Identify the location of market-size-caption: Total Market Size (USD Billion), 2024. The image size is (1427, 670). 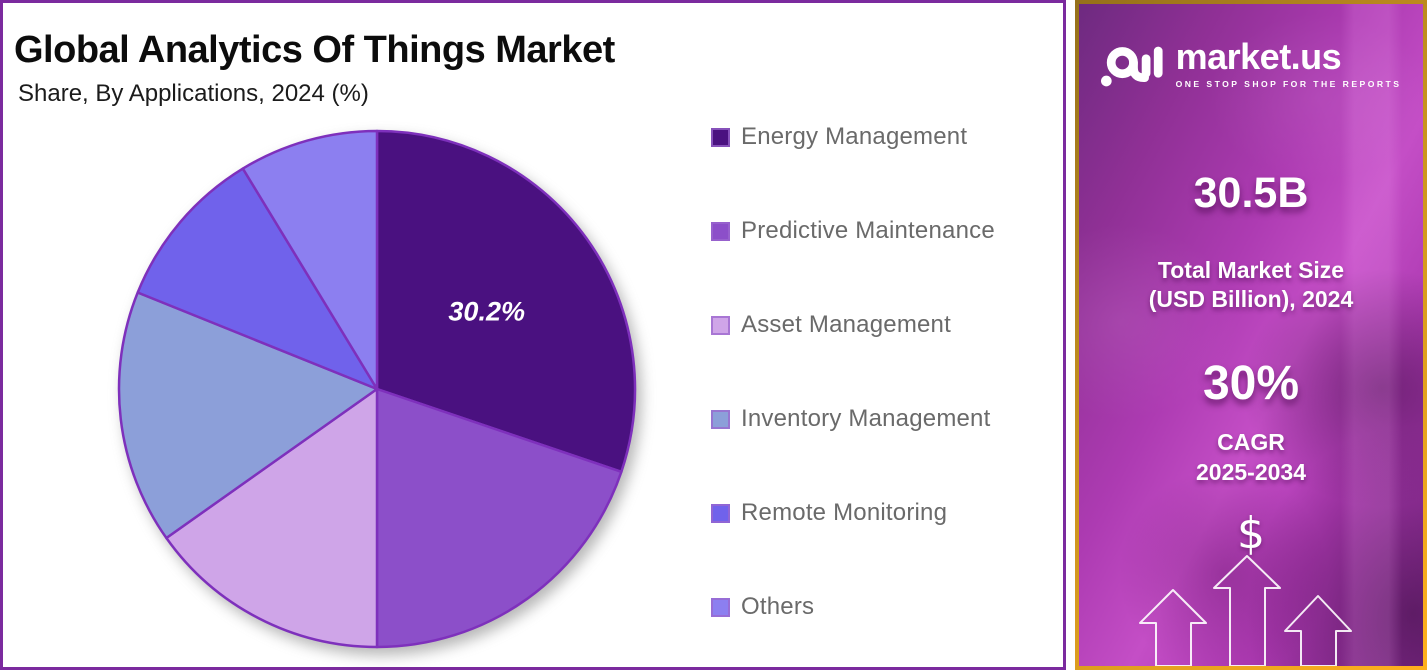
(1251, 285).